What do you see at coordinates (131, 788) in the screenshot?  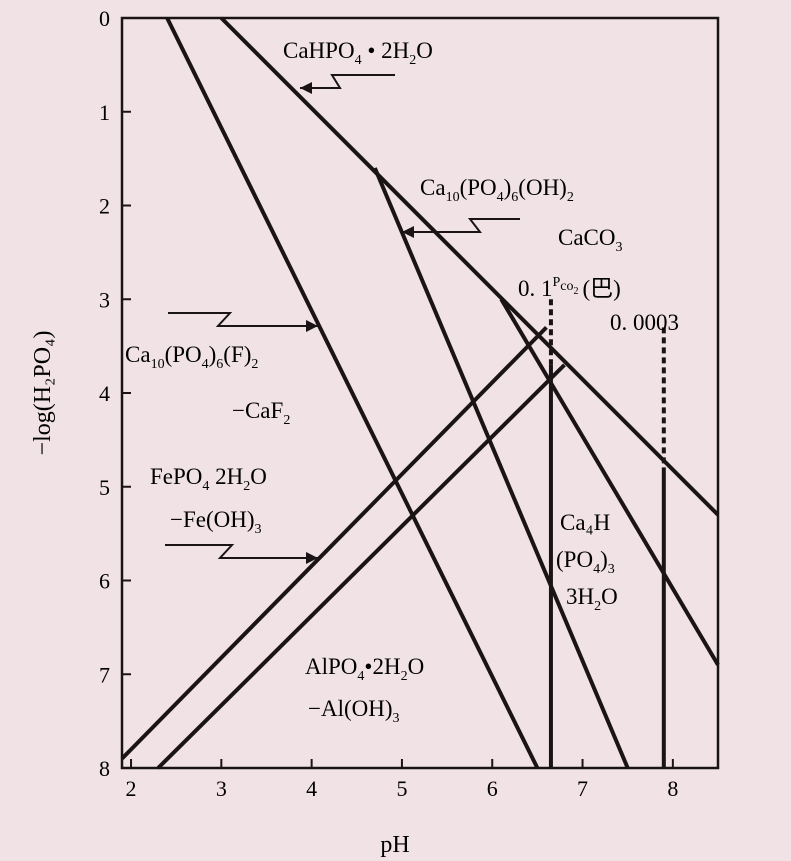 I see `x-tick-label: 2` at bounding box center [131, 788].